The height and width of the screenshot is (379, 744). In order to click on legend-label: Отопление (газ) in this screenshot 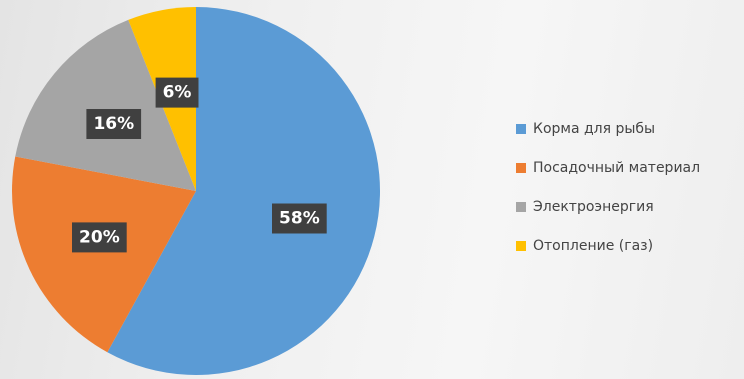, I will do `click(593, 246)`.